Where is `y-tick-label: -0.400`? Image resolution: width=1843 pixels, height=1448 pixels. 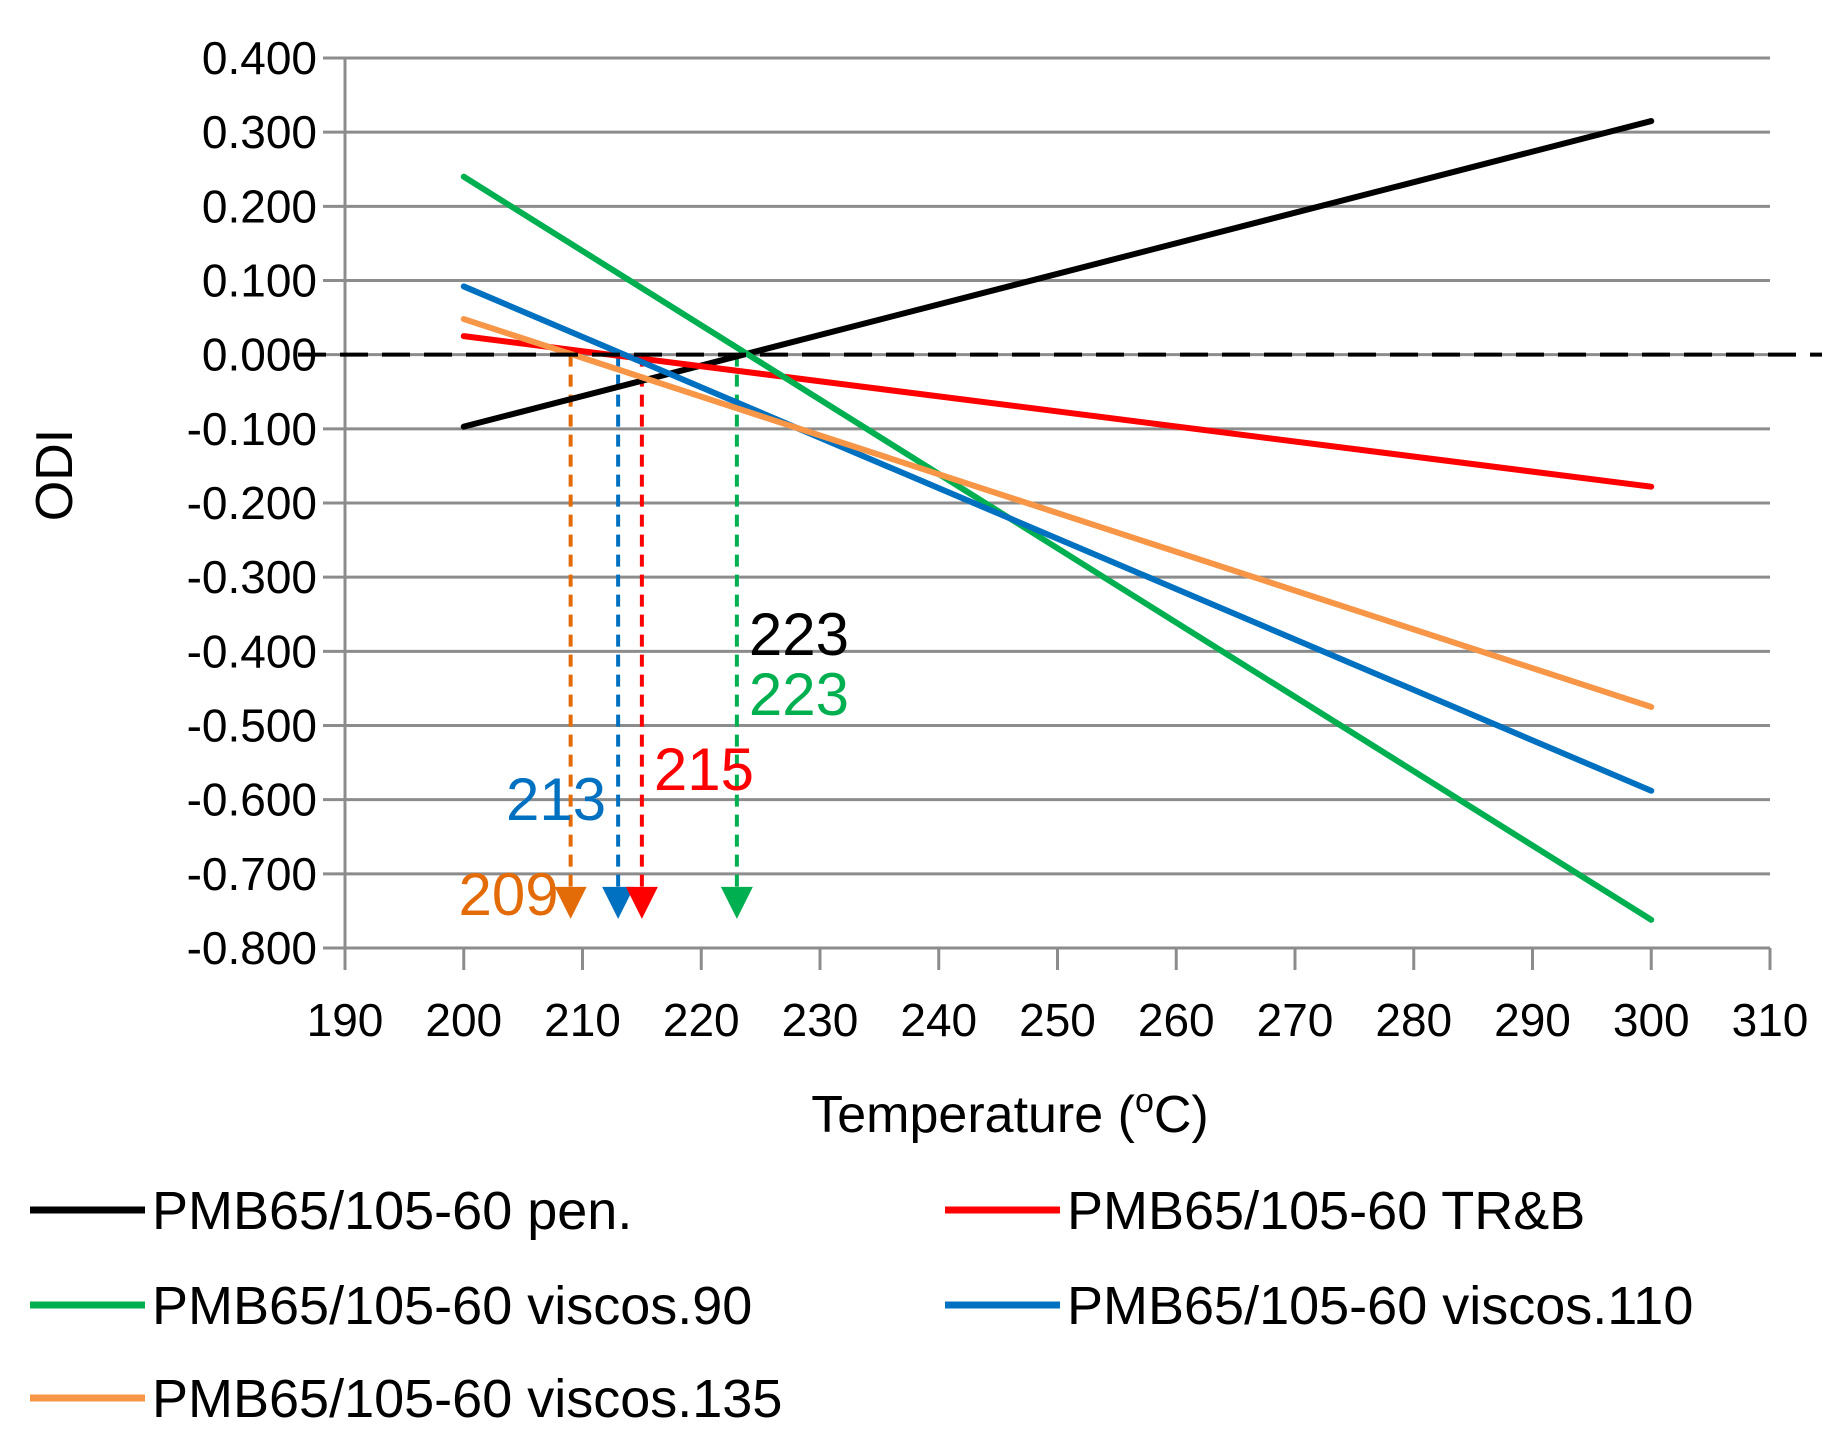 y-tick-label: -0.400 is located at coordinates (252, 651).